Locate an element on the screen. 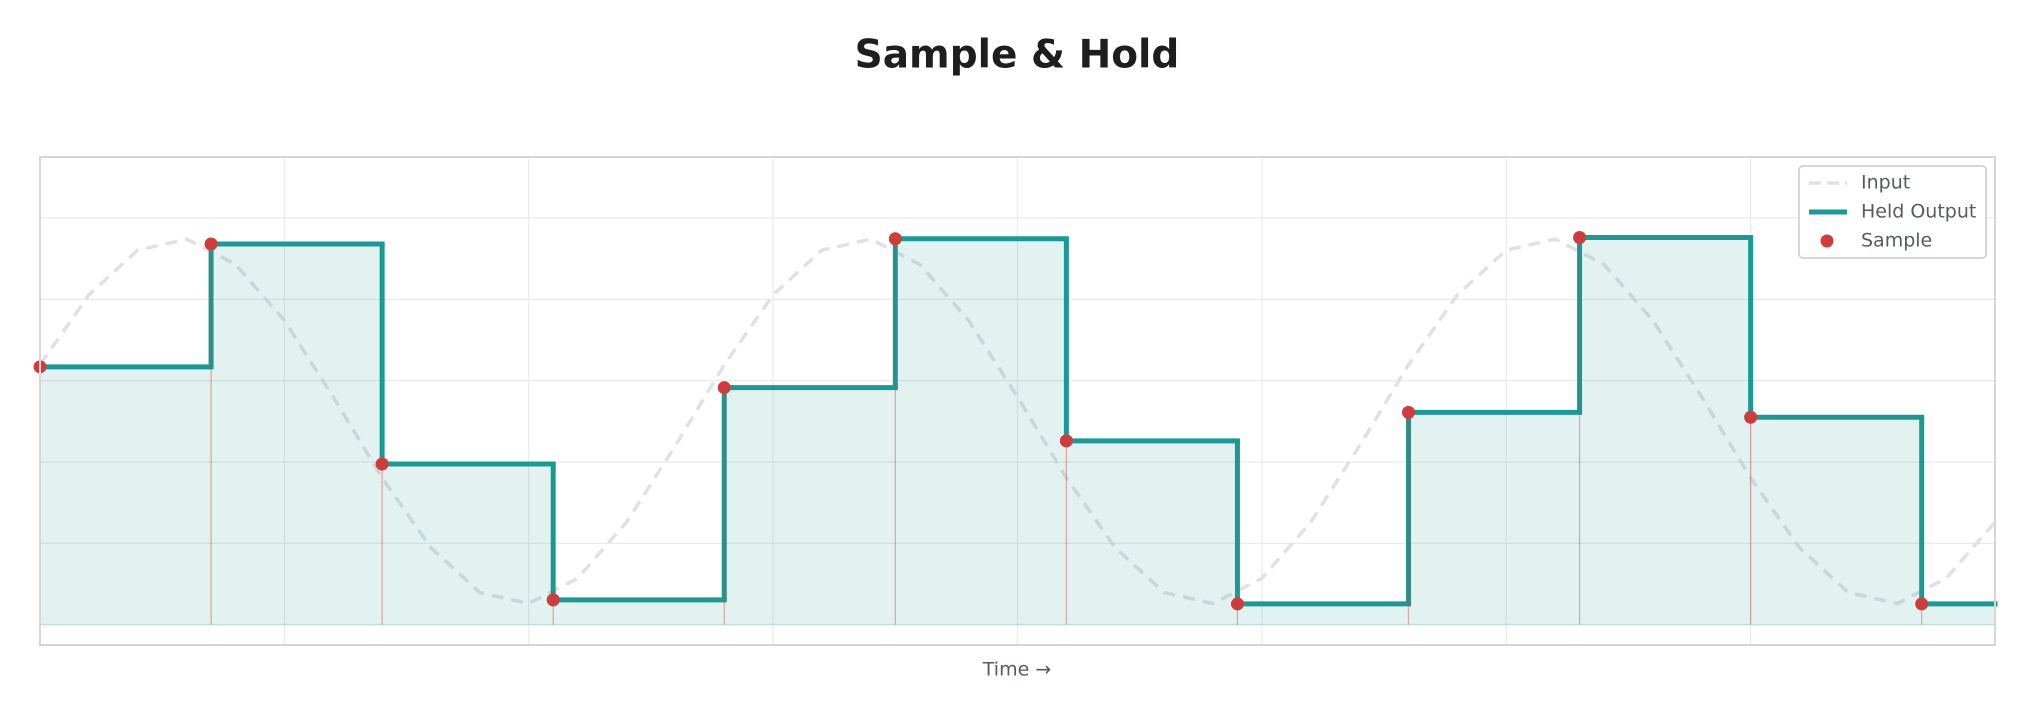  legend: Input Held Output Sample is located at coordinates (1892, 212).